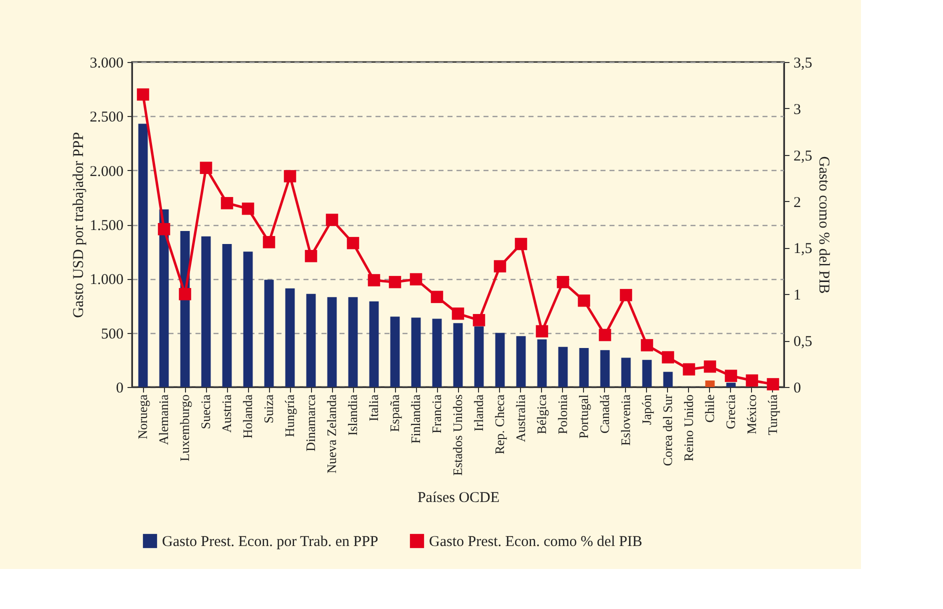  I want to click on x-tick-label: Japón, so click(646, 409).